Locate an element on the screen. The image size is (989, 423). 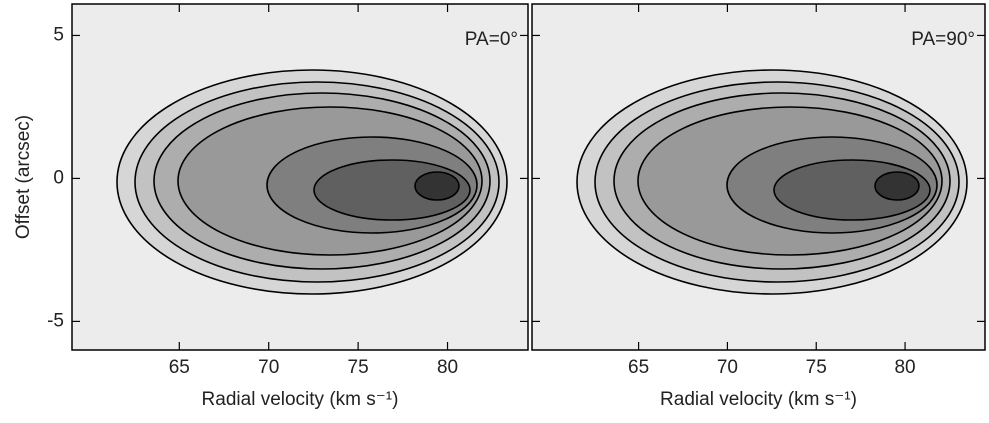
y-axis-label: Offset (arcsec) is located at coordinates (23, 177).